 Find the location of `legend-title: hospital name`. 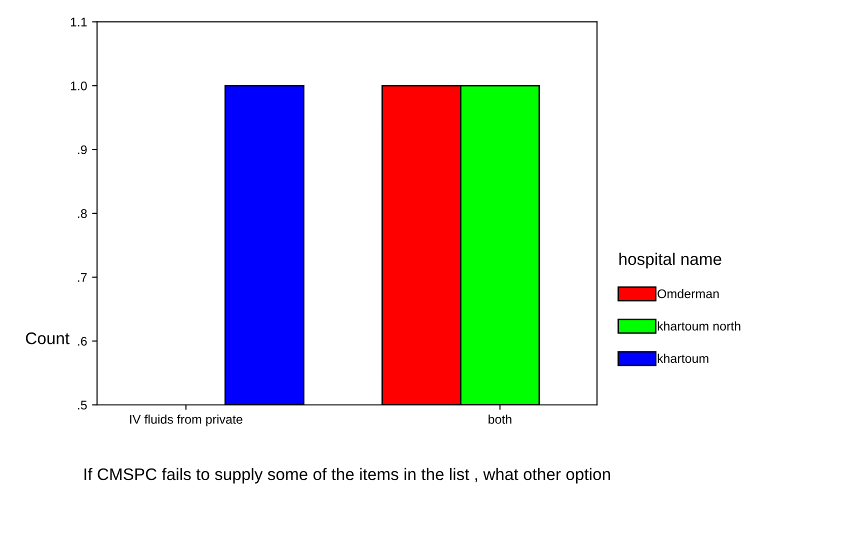

legend-title: hospital name is located at coordinates (670, 260).